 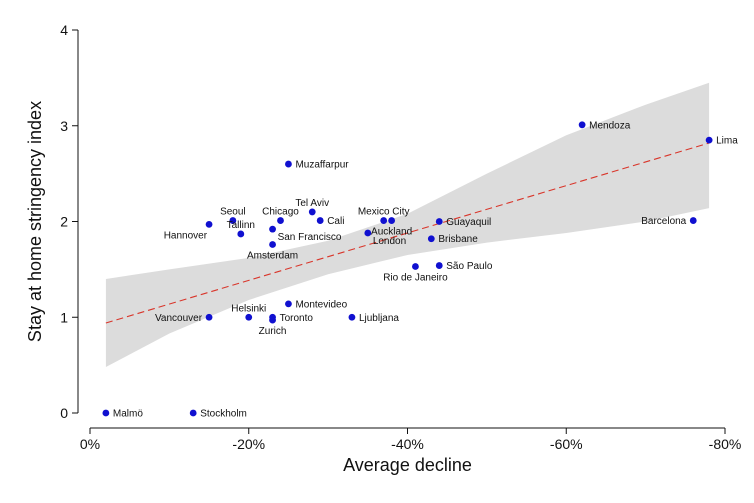 What do you see at coordinates (64, 126) in the screenshot?
I see `y-tick-label: 3` at bounding box center [64, 126].